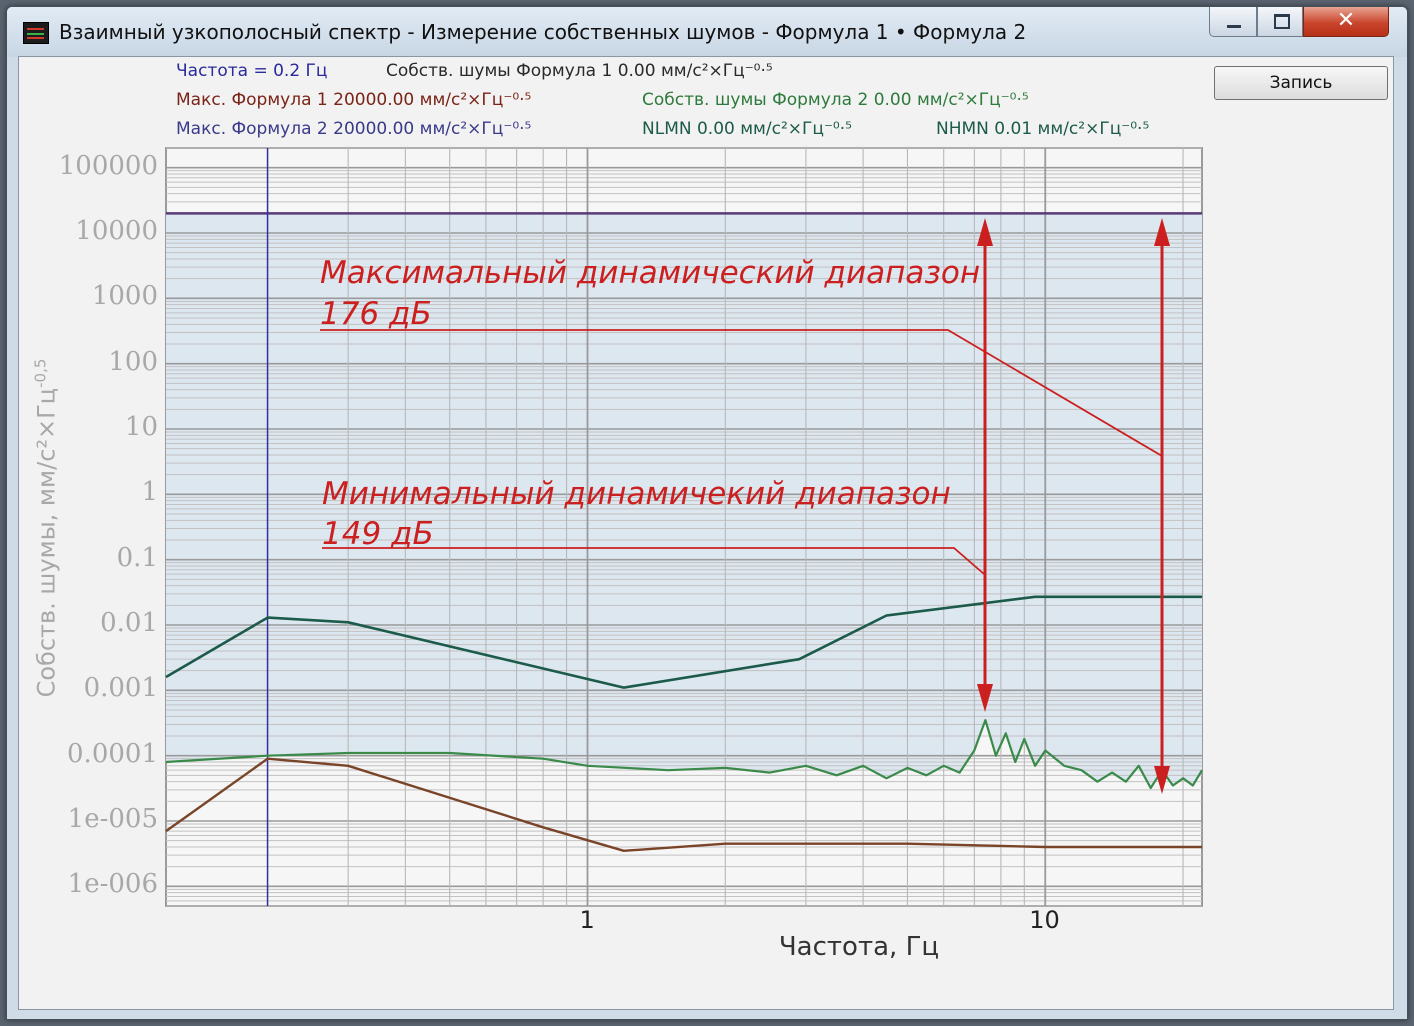 This screenshot has width=1414, height=1026. Describe the element at coordinates (683, 804) in the screenshot. I see `series-nlmn` at that location.